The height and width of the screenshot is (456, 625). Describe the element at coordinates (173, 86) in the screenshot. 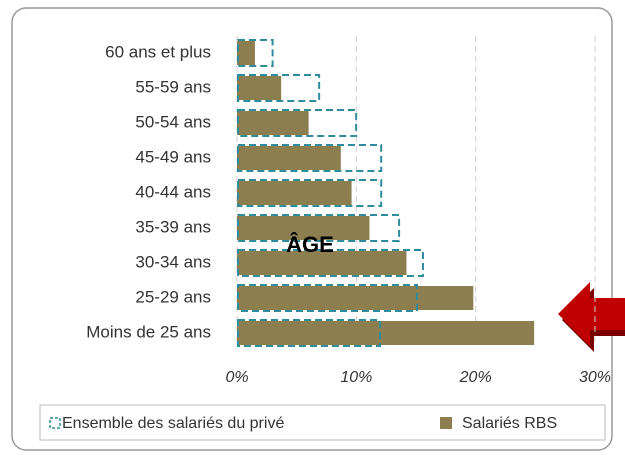

I see `y-tick-label: 55-59 ans` at that location.